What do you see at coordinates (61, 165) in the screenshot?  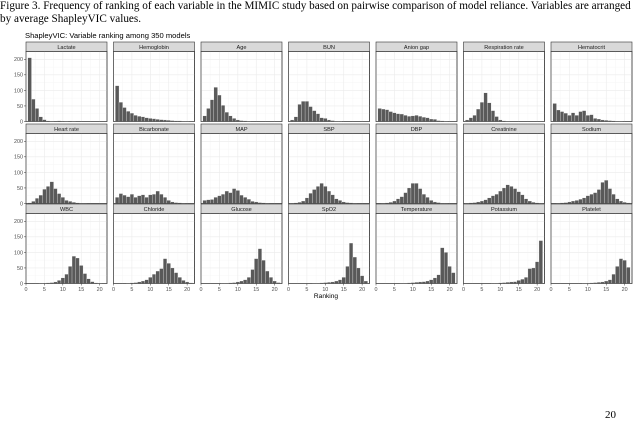 I see `facet-heart-rate: Heart rate 0 50 100 150 200` at bounding box center [61, 165].